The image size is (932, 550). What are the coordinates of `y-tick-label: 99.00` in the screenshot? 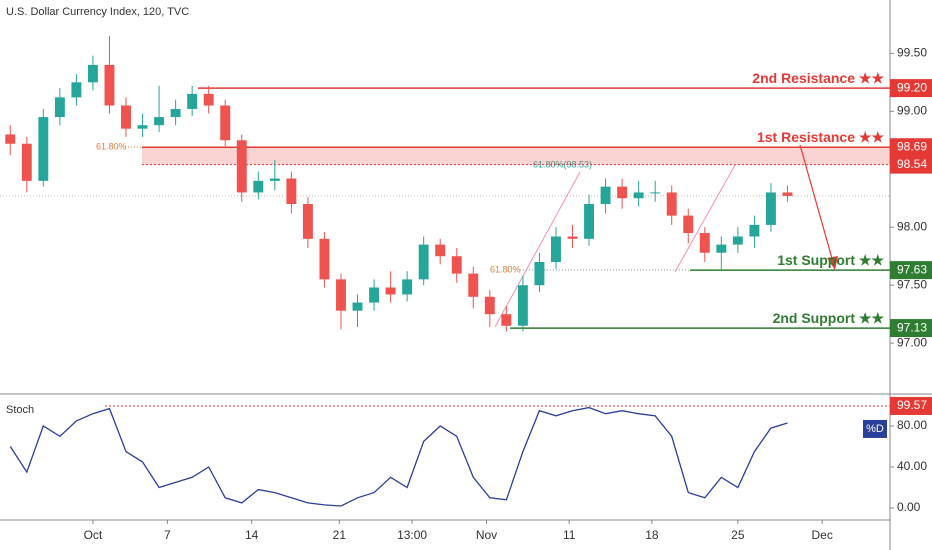 It's located at (912, 110).